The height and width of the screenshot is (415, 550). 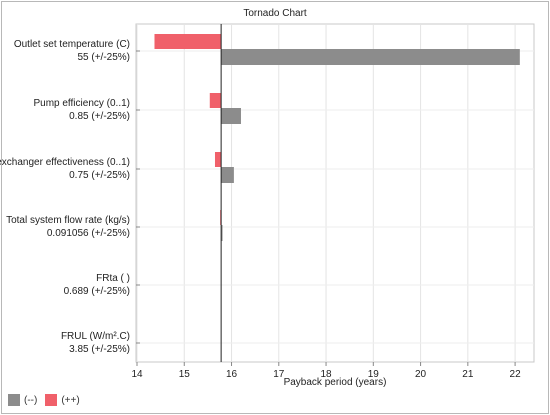 What do you see at coordinates (51, 400) in the screenshot?
I see `legend-swatch-plus` at bounding box center [51, 400].